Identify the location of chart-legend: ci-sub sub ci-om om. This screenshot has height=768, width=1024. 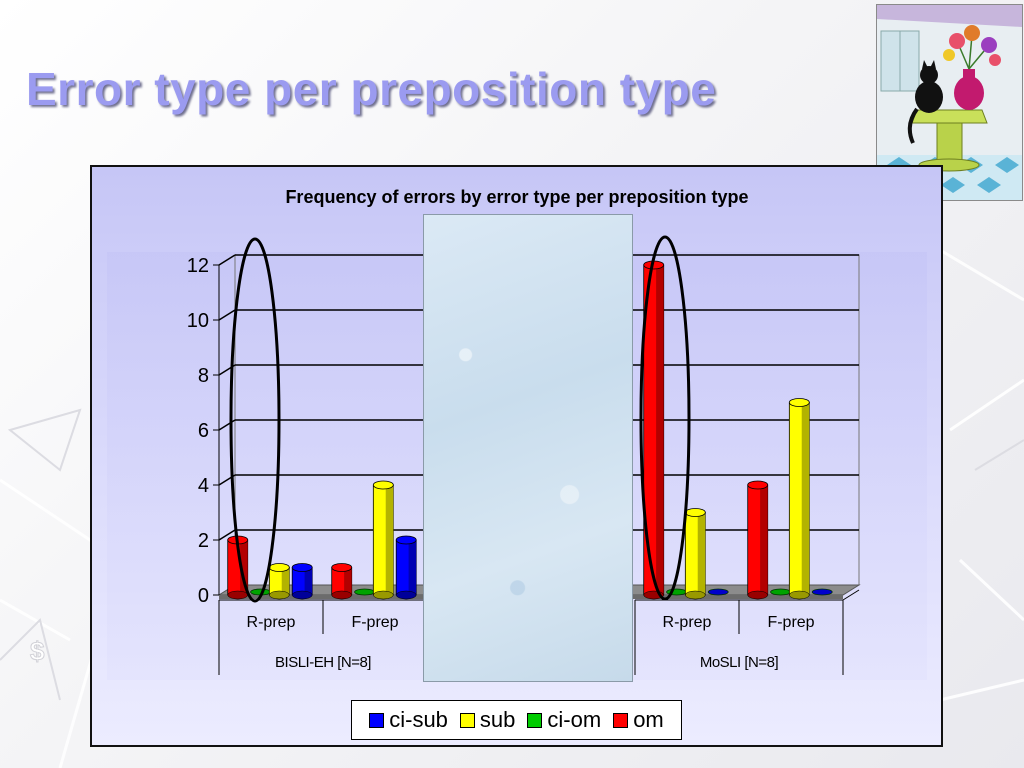
(516, 720).